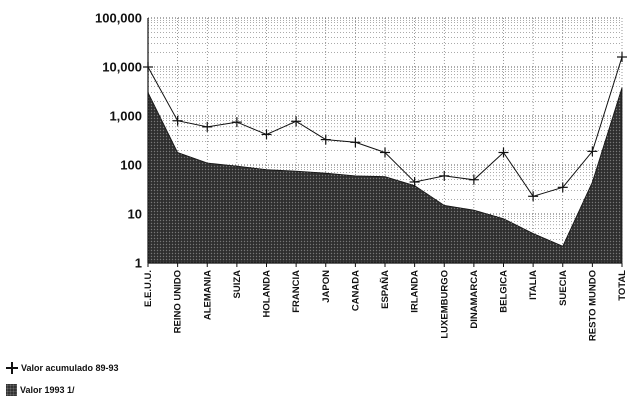  What do you see at coordinates (296, 291) in the screenshot?
I see `x-tick-label: FRANCIA` at bounding box center [296, 291].